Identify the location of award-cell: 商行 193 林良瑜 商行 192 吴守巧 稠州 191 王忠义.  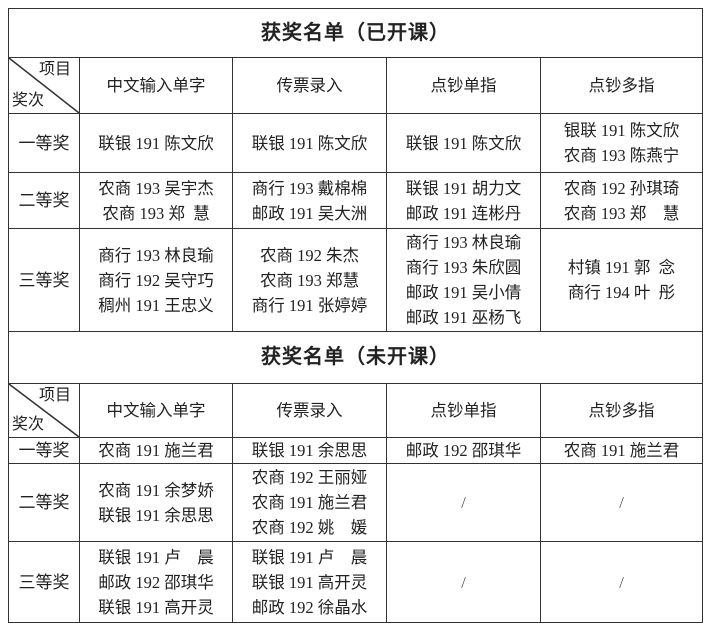
(156, 280).